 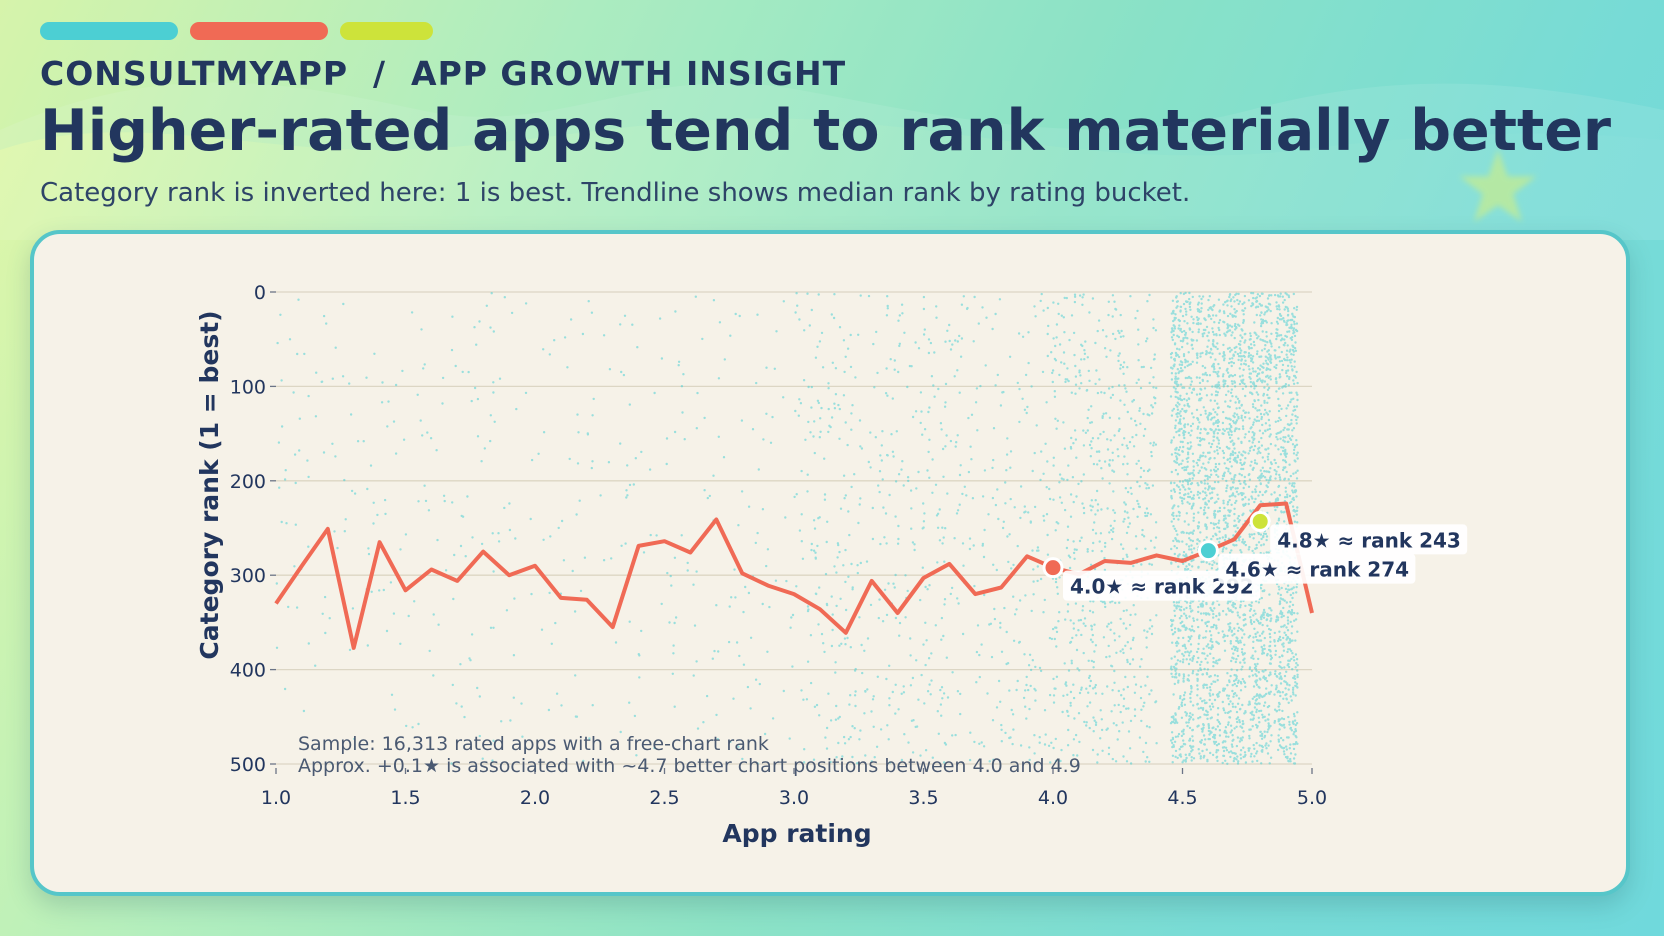 What do you see at coordinates (248, 482) in the screenshot?
I see `y-tick-label: 200` at bounding box center [248, 482].